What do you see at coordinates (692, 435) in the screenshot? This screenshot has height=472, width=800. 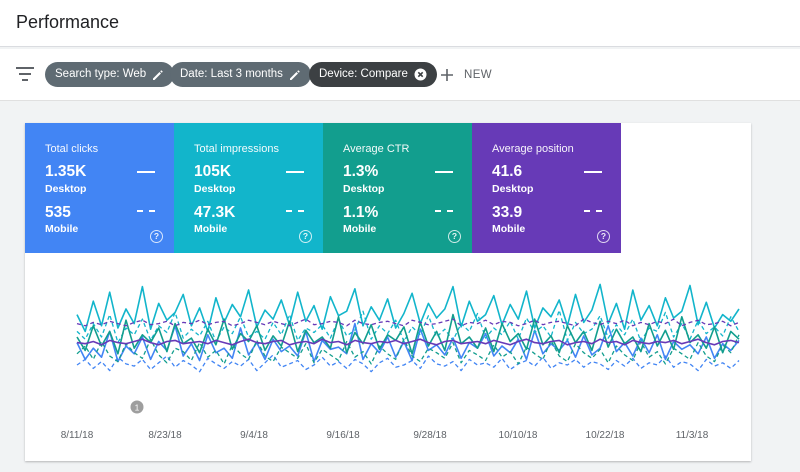 I see `x-tick-label: 11/3/18` at bounding box center [692, 435].